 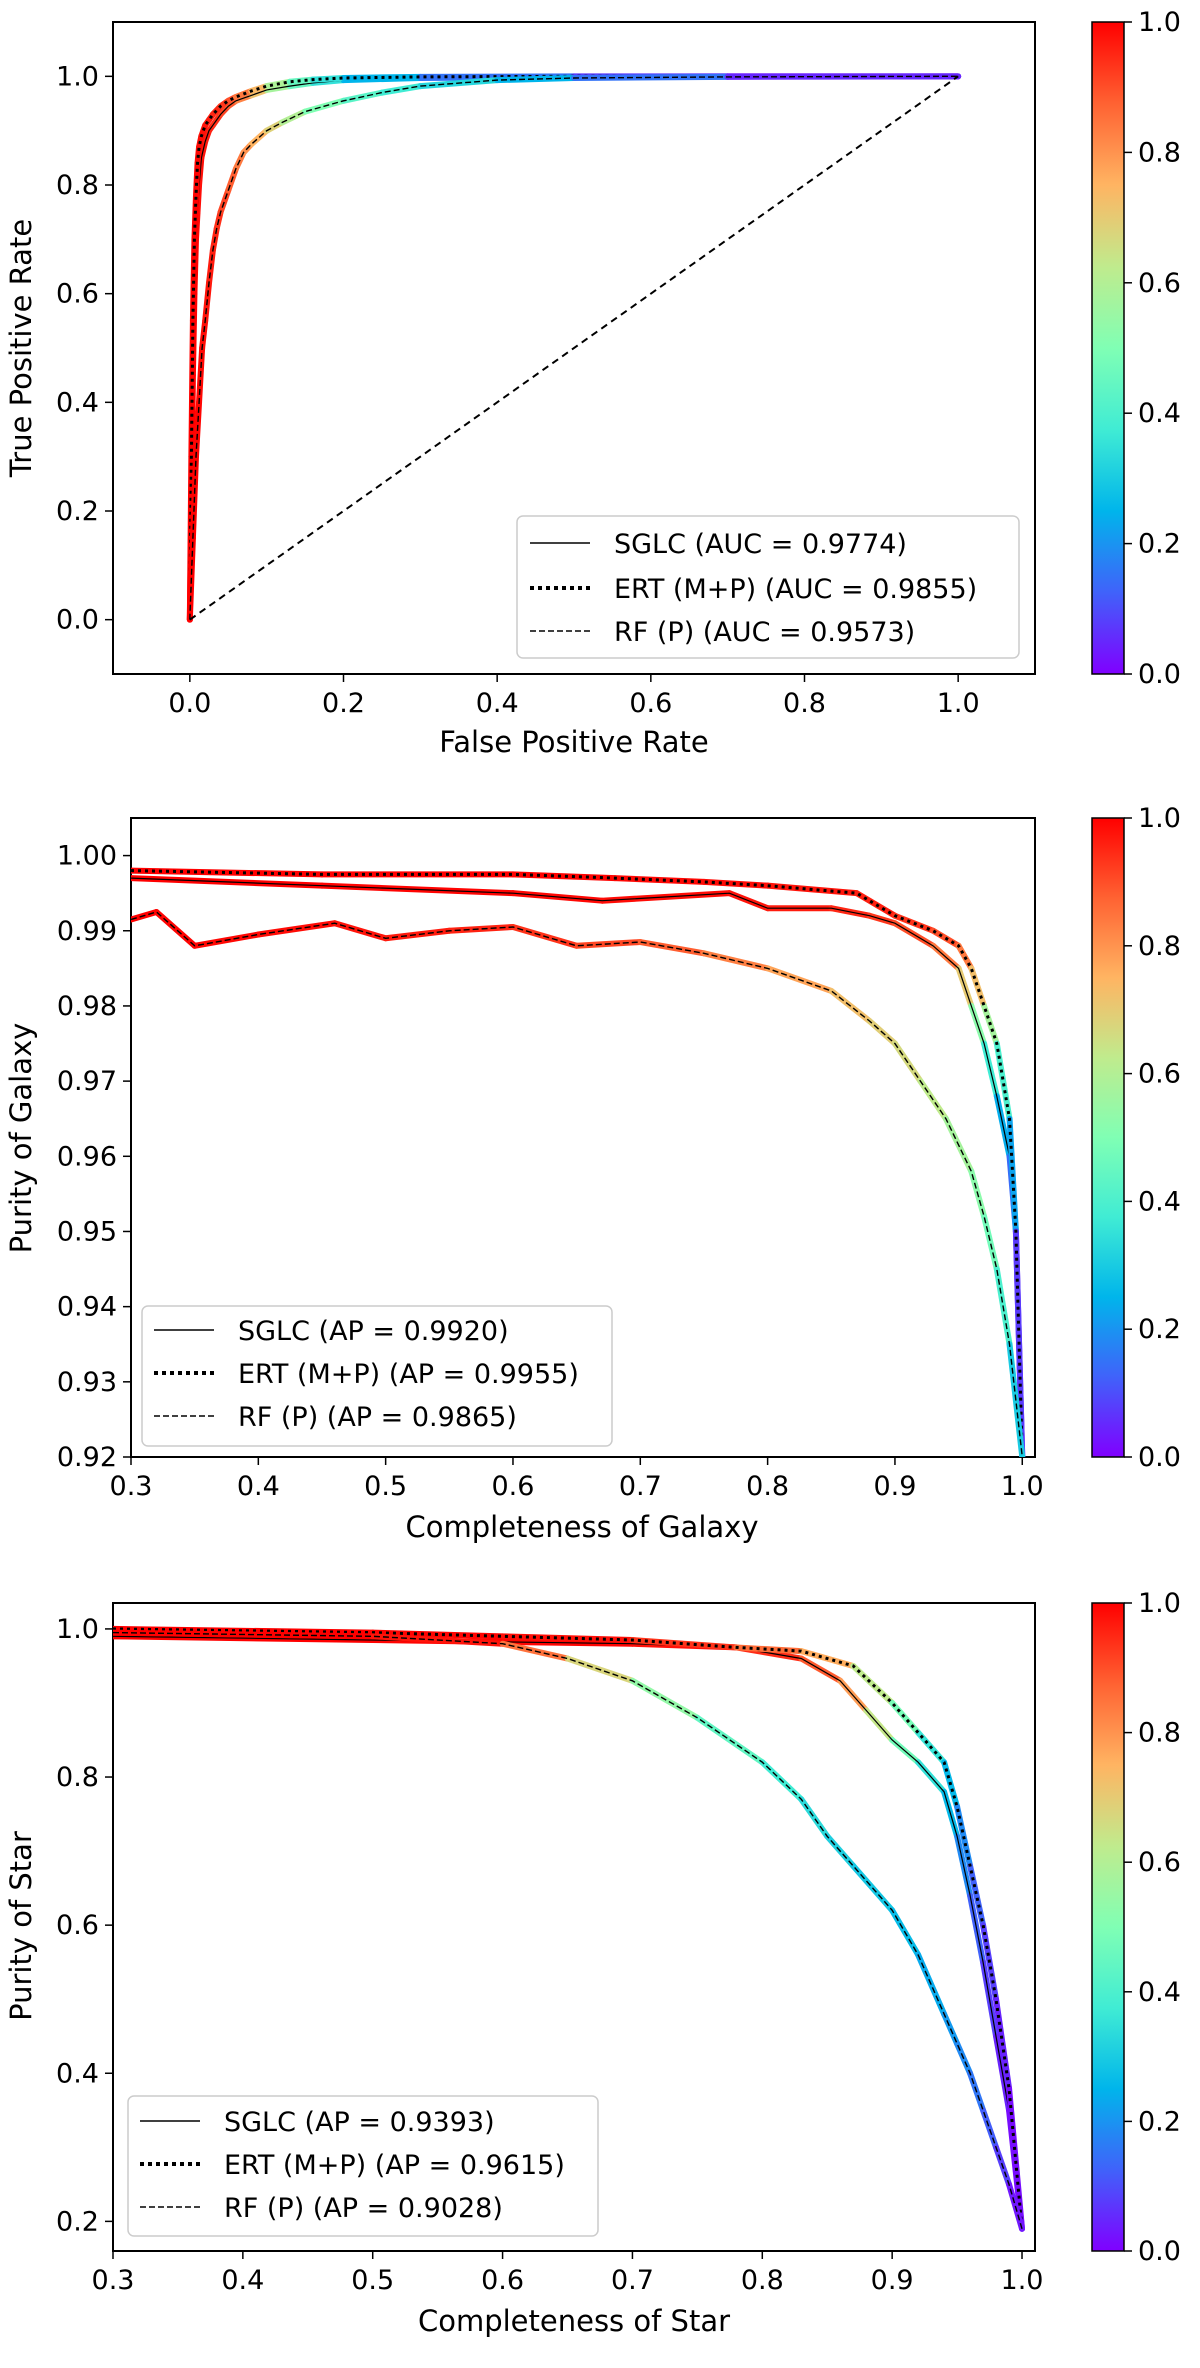 I want to click on star-xlabel: Completeness of Star, so click(x=574, y=2321).